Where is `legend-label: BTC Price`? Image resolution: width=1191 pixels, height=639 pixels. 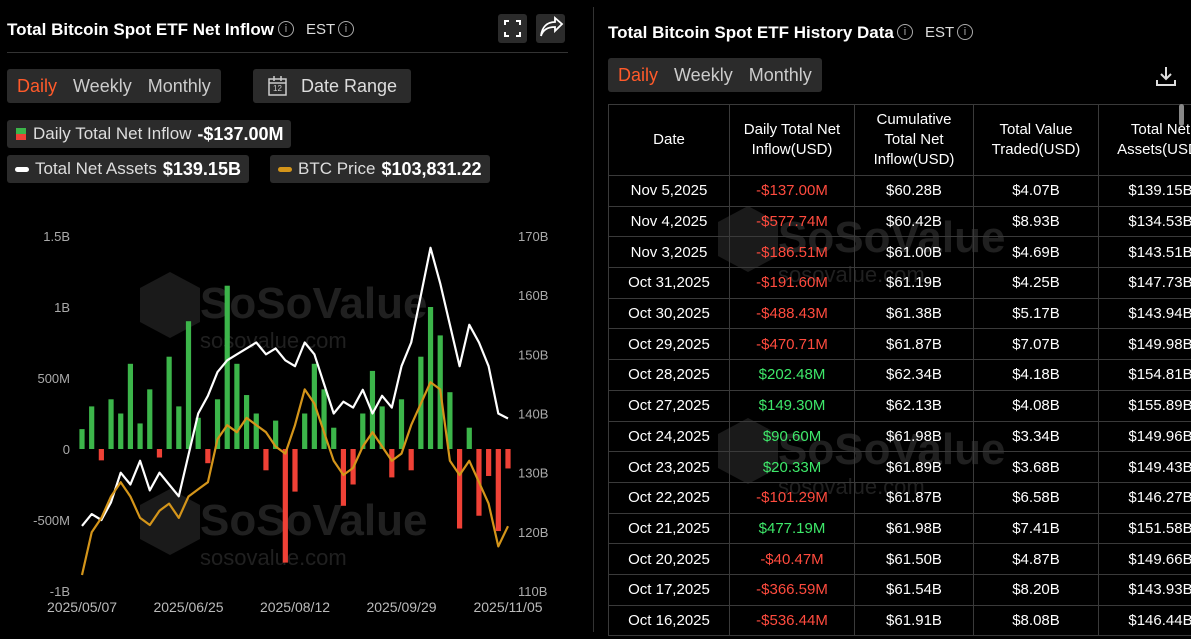
legend-label: BTC Price is located at coordinates (337, 168).